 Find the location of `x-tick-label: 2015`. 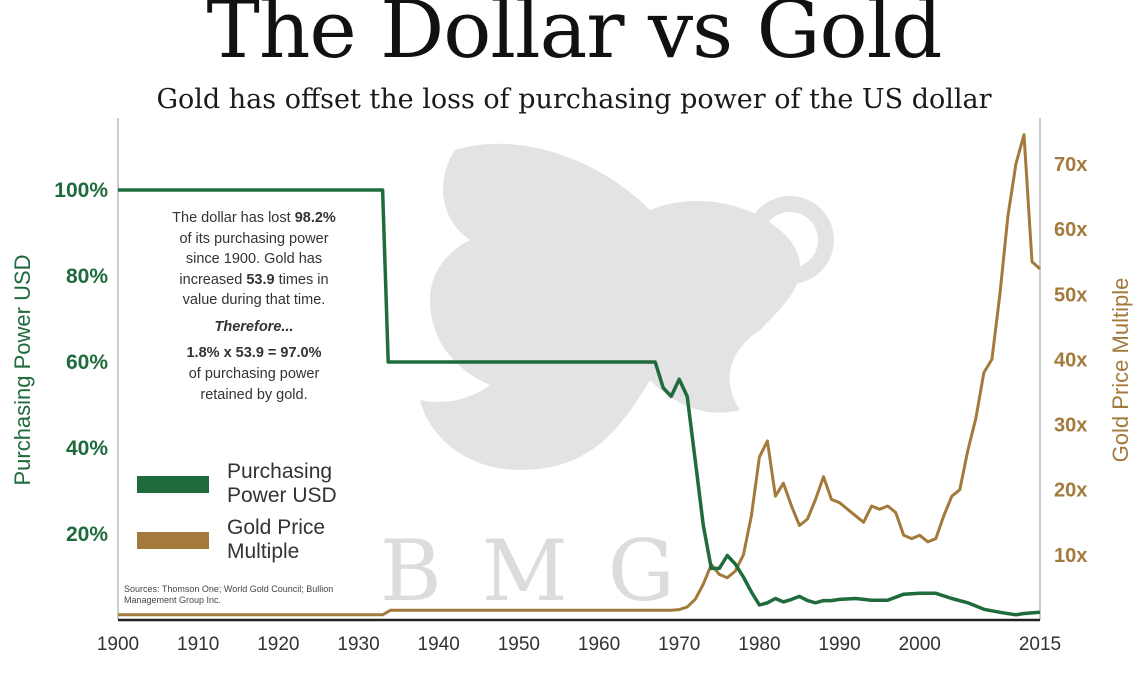

x-tick-label: 2015 is located at coordinates (1040, 644).